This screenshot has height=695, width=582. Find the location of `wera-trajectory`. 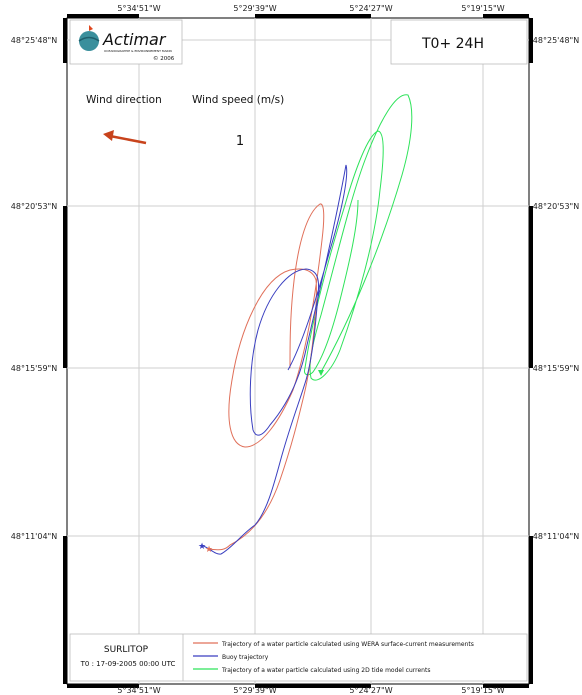

wera-trajectory is located at coordinates (266, 377).